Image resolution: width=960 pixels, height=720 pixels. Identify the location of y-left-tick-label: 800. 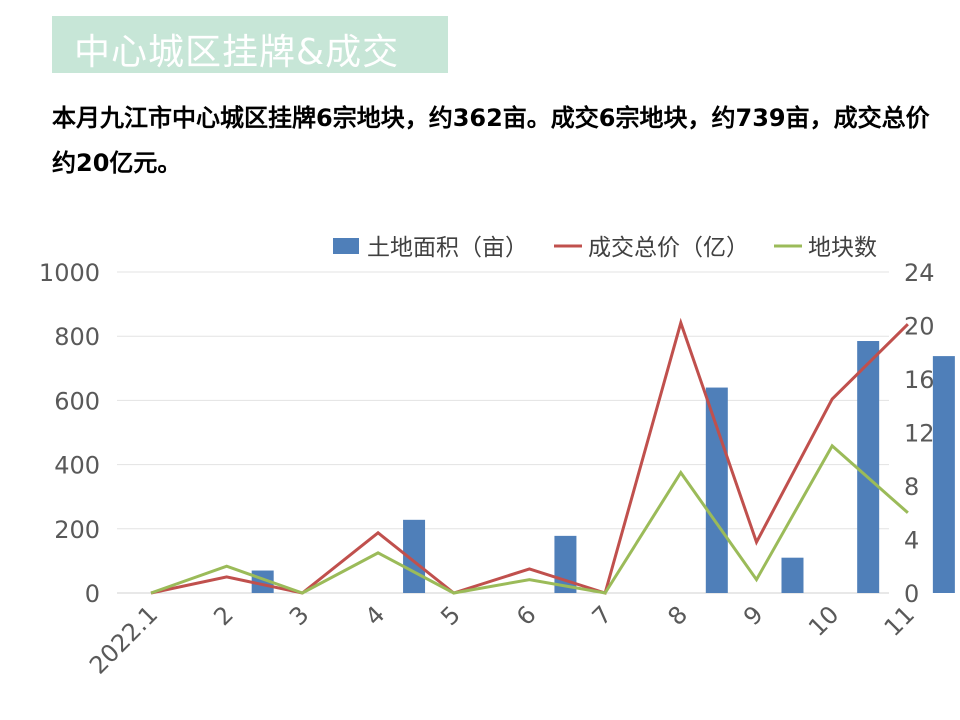
(77, 337).